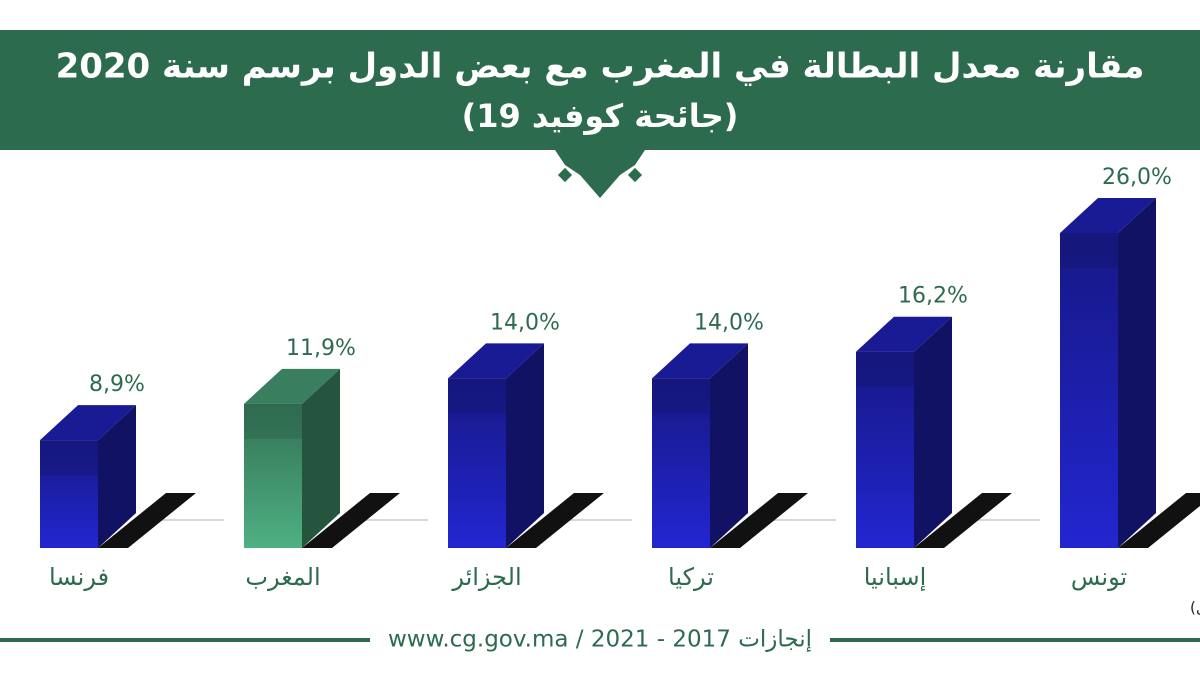 The width and height of the screenshot is (1200, 679). What do you see at coordinates (600, 640) in the screenshot?
I see `footer-text: إنجازات 2017 - 2021 / www.cg.gov.ma` at bounding box center [600, 640].